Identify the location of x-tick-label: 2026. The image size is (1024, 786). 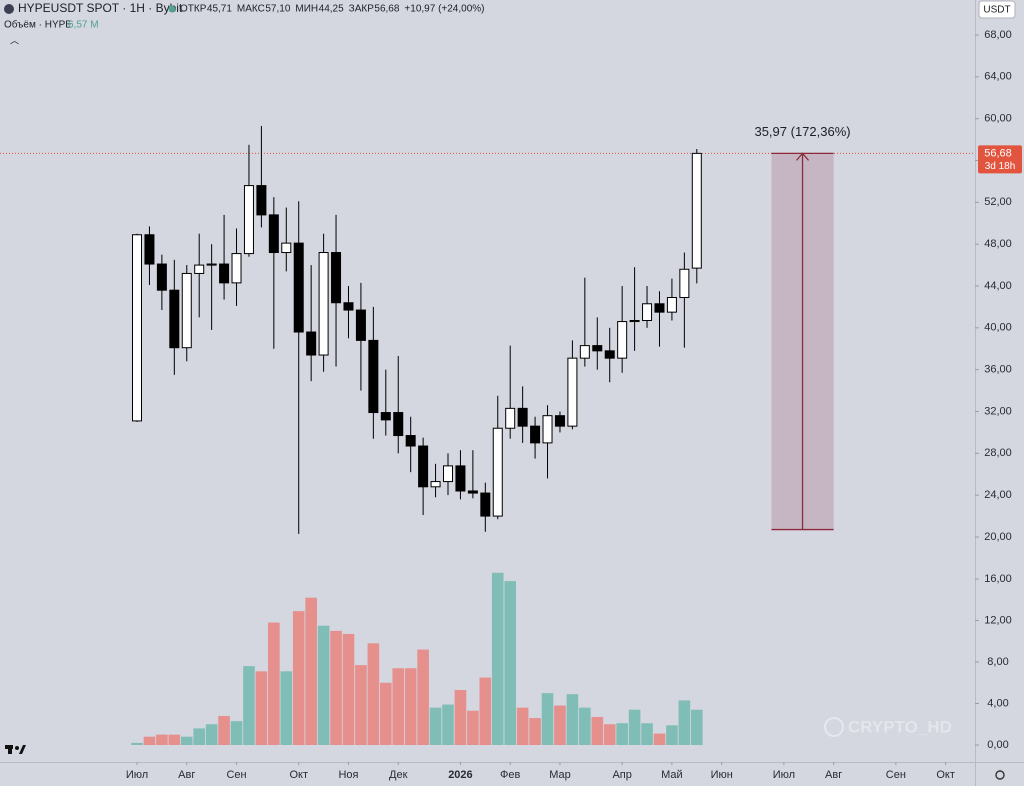
(460, 775).